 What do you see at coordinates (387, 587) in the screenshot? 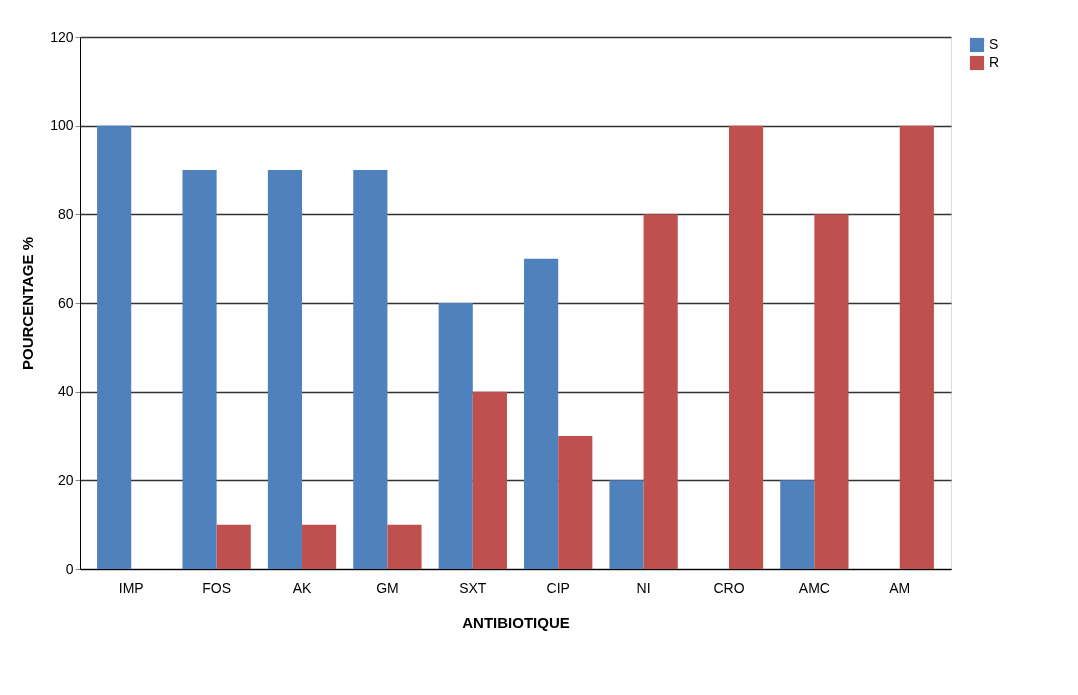
I see `x-tick-label: GM` at bounding box center [387, 587].